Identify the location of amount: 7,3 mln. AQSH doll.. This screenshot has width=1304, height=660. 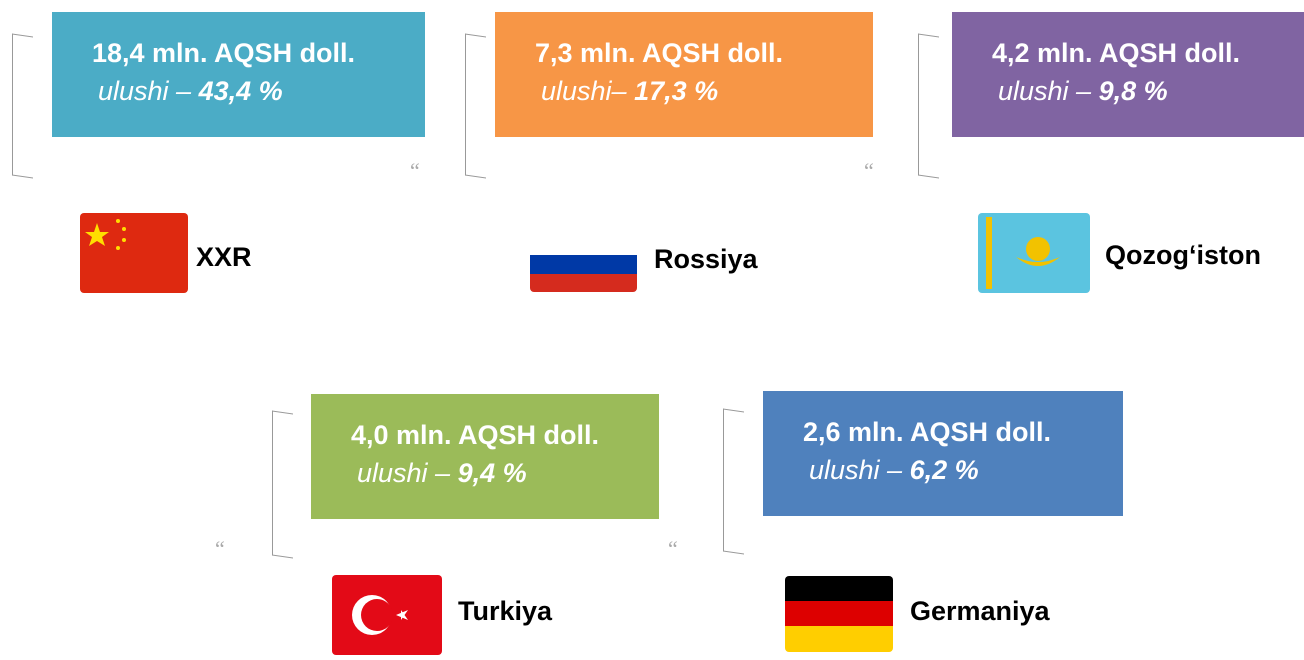
(659, 53).